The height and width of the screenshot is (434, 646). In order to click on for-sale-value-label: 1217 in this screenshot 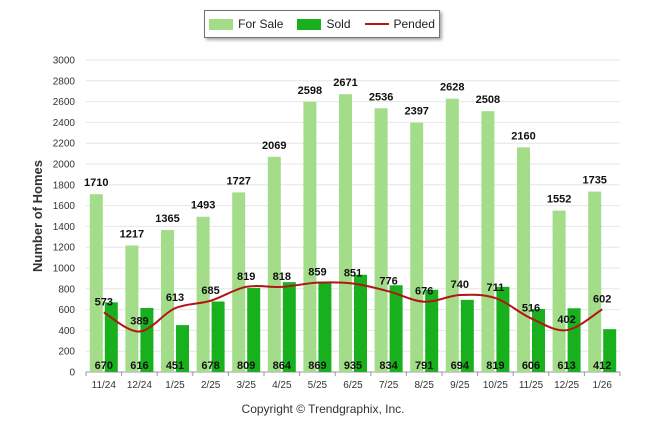, I will do `click(132, 234)`.